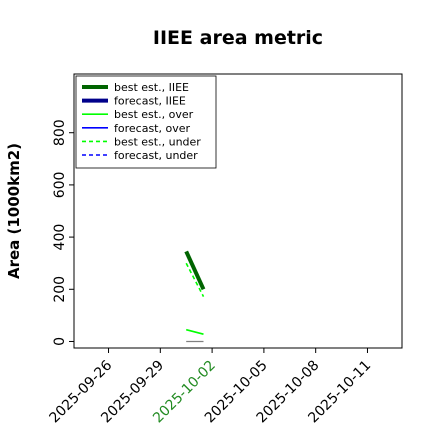  I want to click on chart-title: IIEE area metric, so click(238, 38).